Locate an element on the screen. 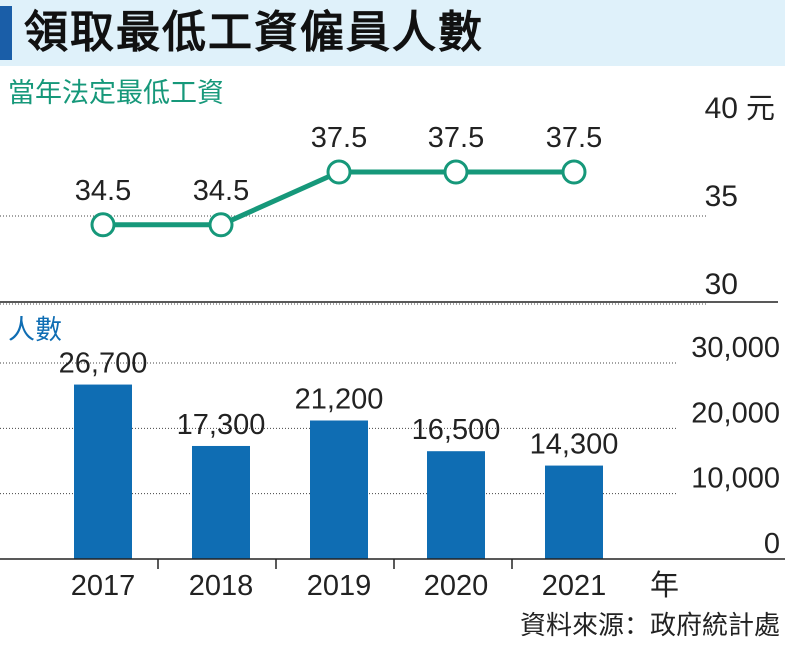  count-section-title: 人數 is located at coordinates (35, 330).